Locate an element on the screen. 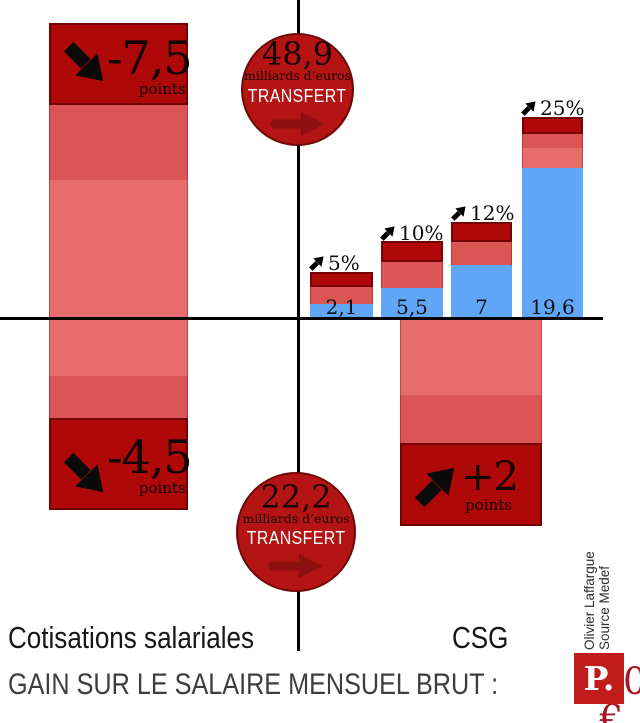  credits: Olivier Laffargue Source Medef is located at coordinates (597, 600).